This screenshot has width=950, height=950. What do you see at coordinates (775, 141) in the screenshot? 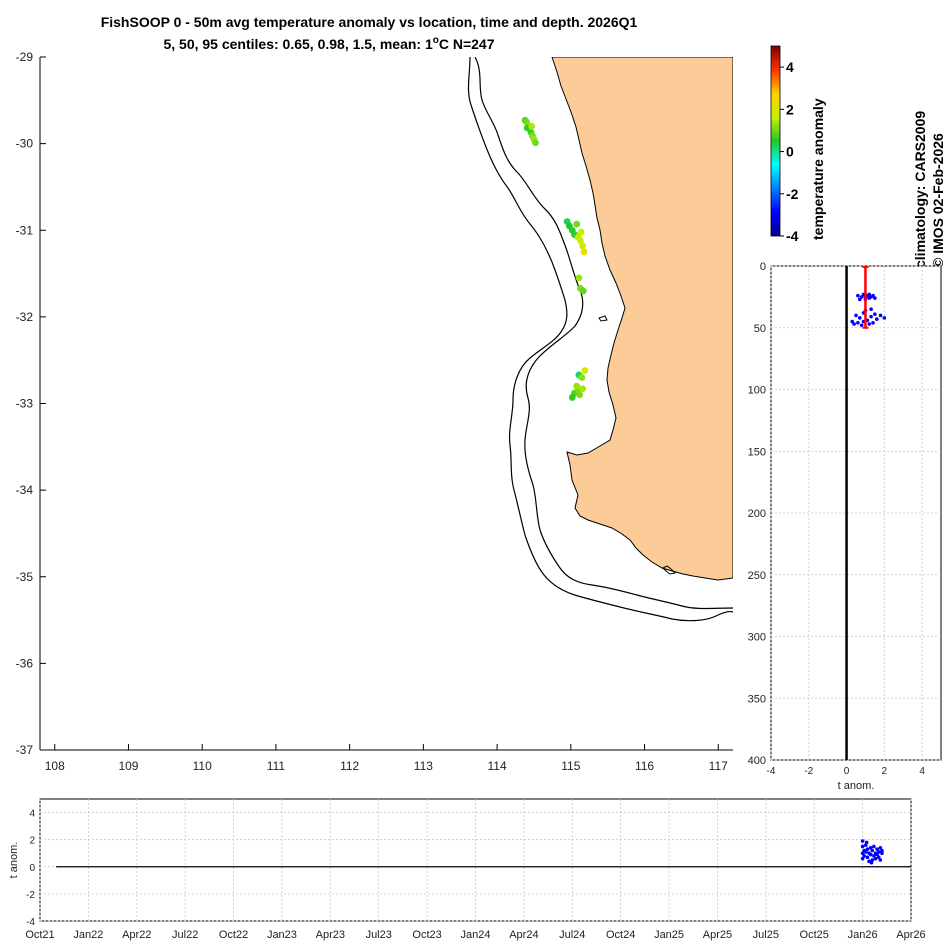
I see `colorbar-gradient` at bounding box center [775, 141].